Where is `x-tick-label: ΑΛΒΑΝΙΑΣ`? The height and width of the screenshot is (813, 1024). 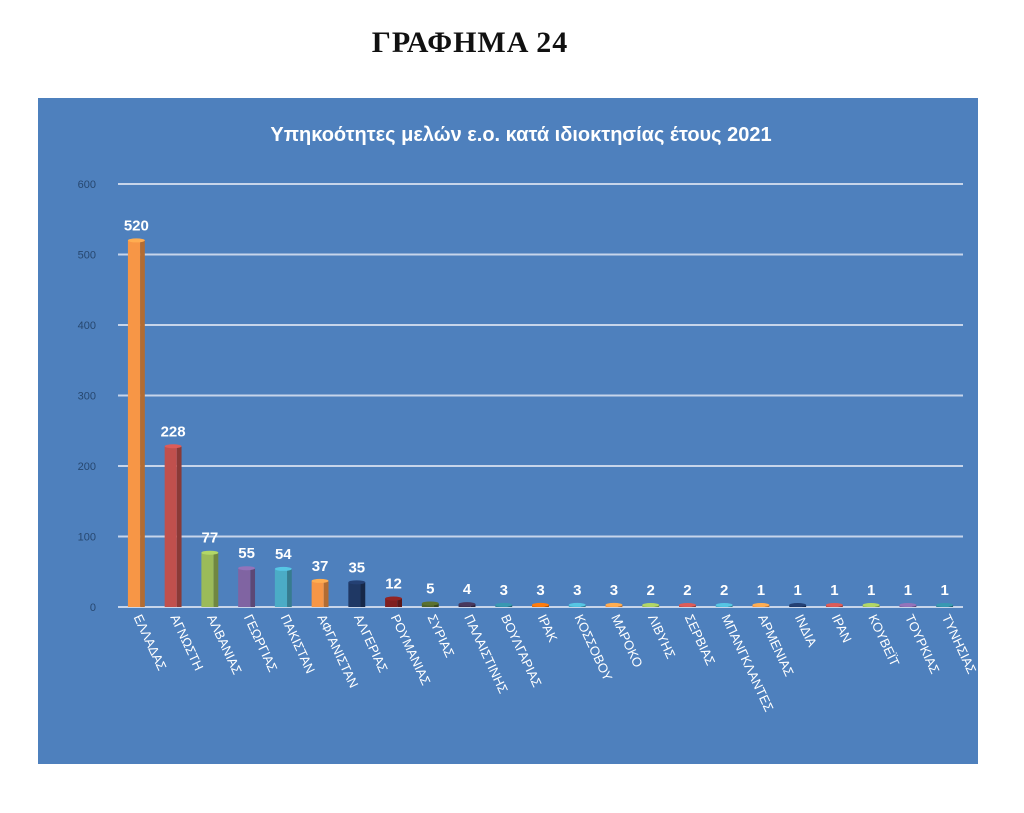 x-tick-label: ΑΛΒΑΝΙΑΣ is located at coordinates (224, 644).